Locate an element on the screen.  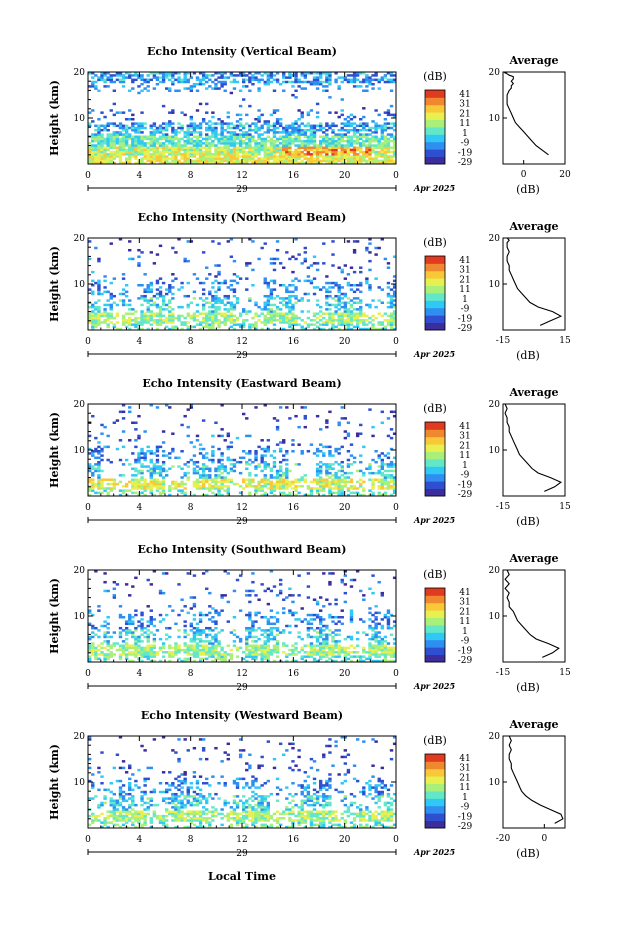
colorbar-tick-label: -9 is located at coordinates (465, 310).